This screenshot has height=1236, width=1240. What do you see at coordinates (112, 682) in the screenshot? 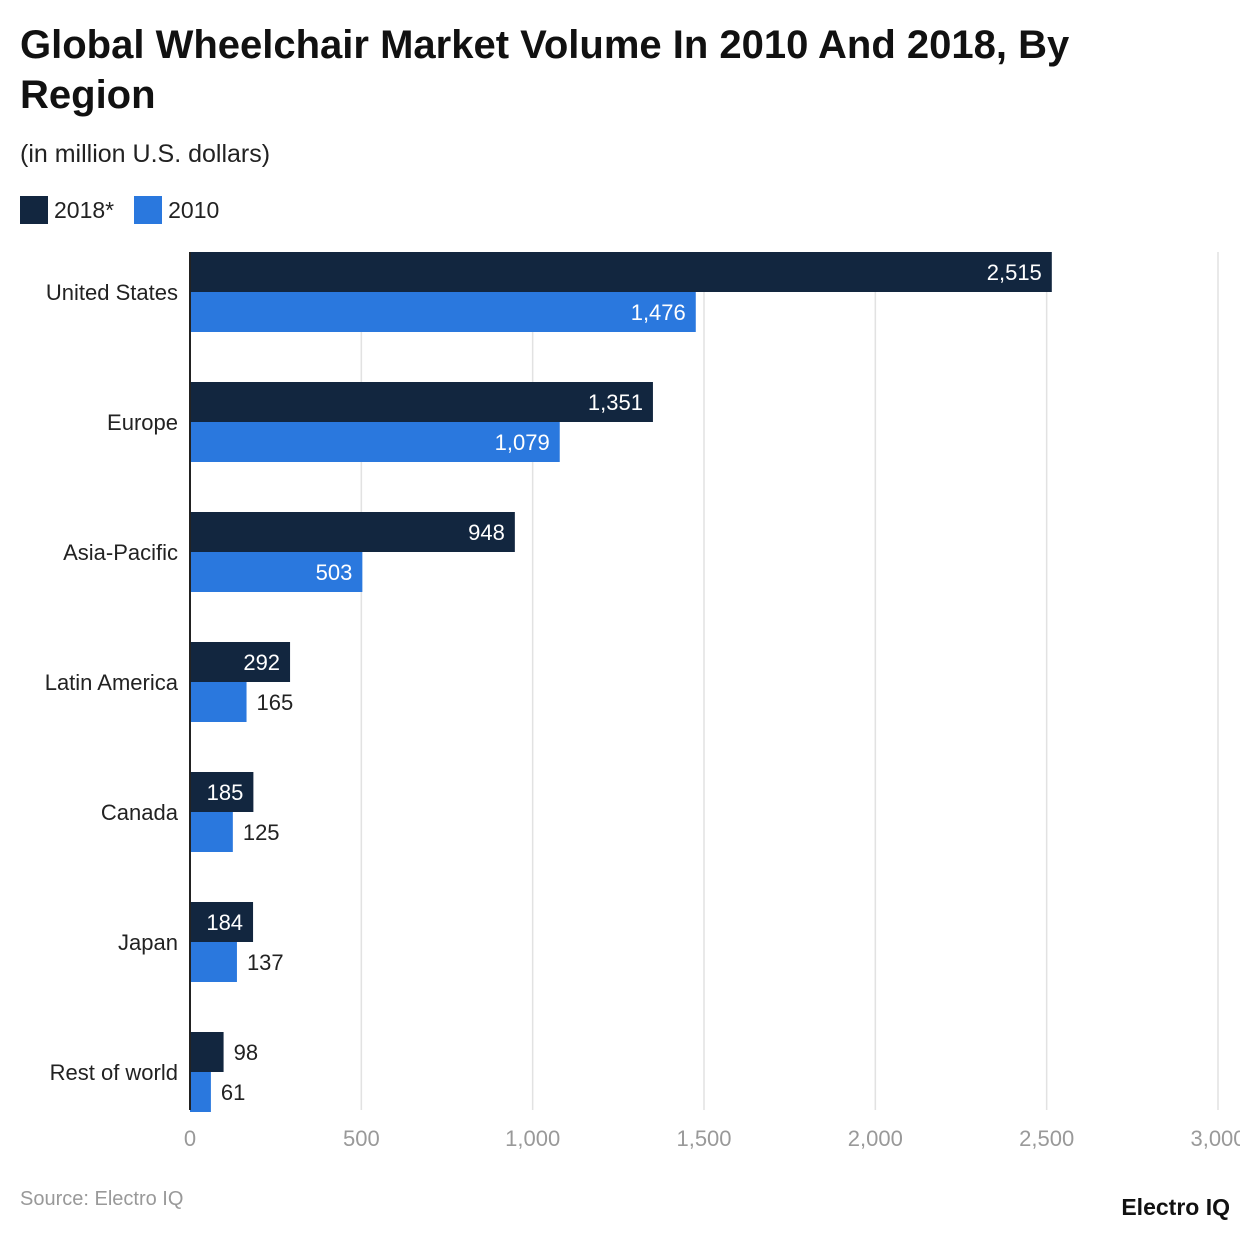
I see `category-label: Latin America` at bounding box center [112, 682].